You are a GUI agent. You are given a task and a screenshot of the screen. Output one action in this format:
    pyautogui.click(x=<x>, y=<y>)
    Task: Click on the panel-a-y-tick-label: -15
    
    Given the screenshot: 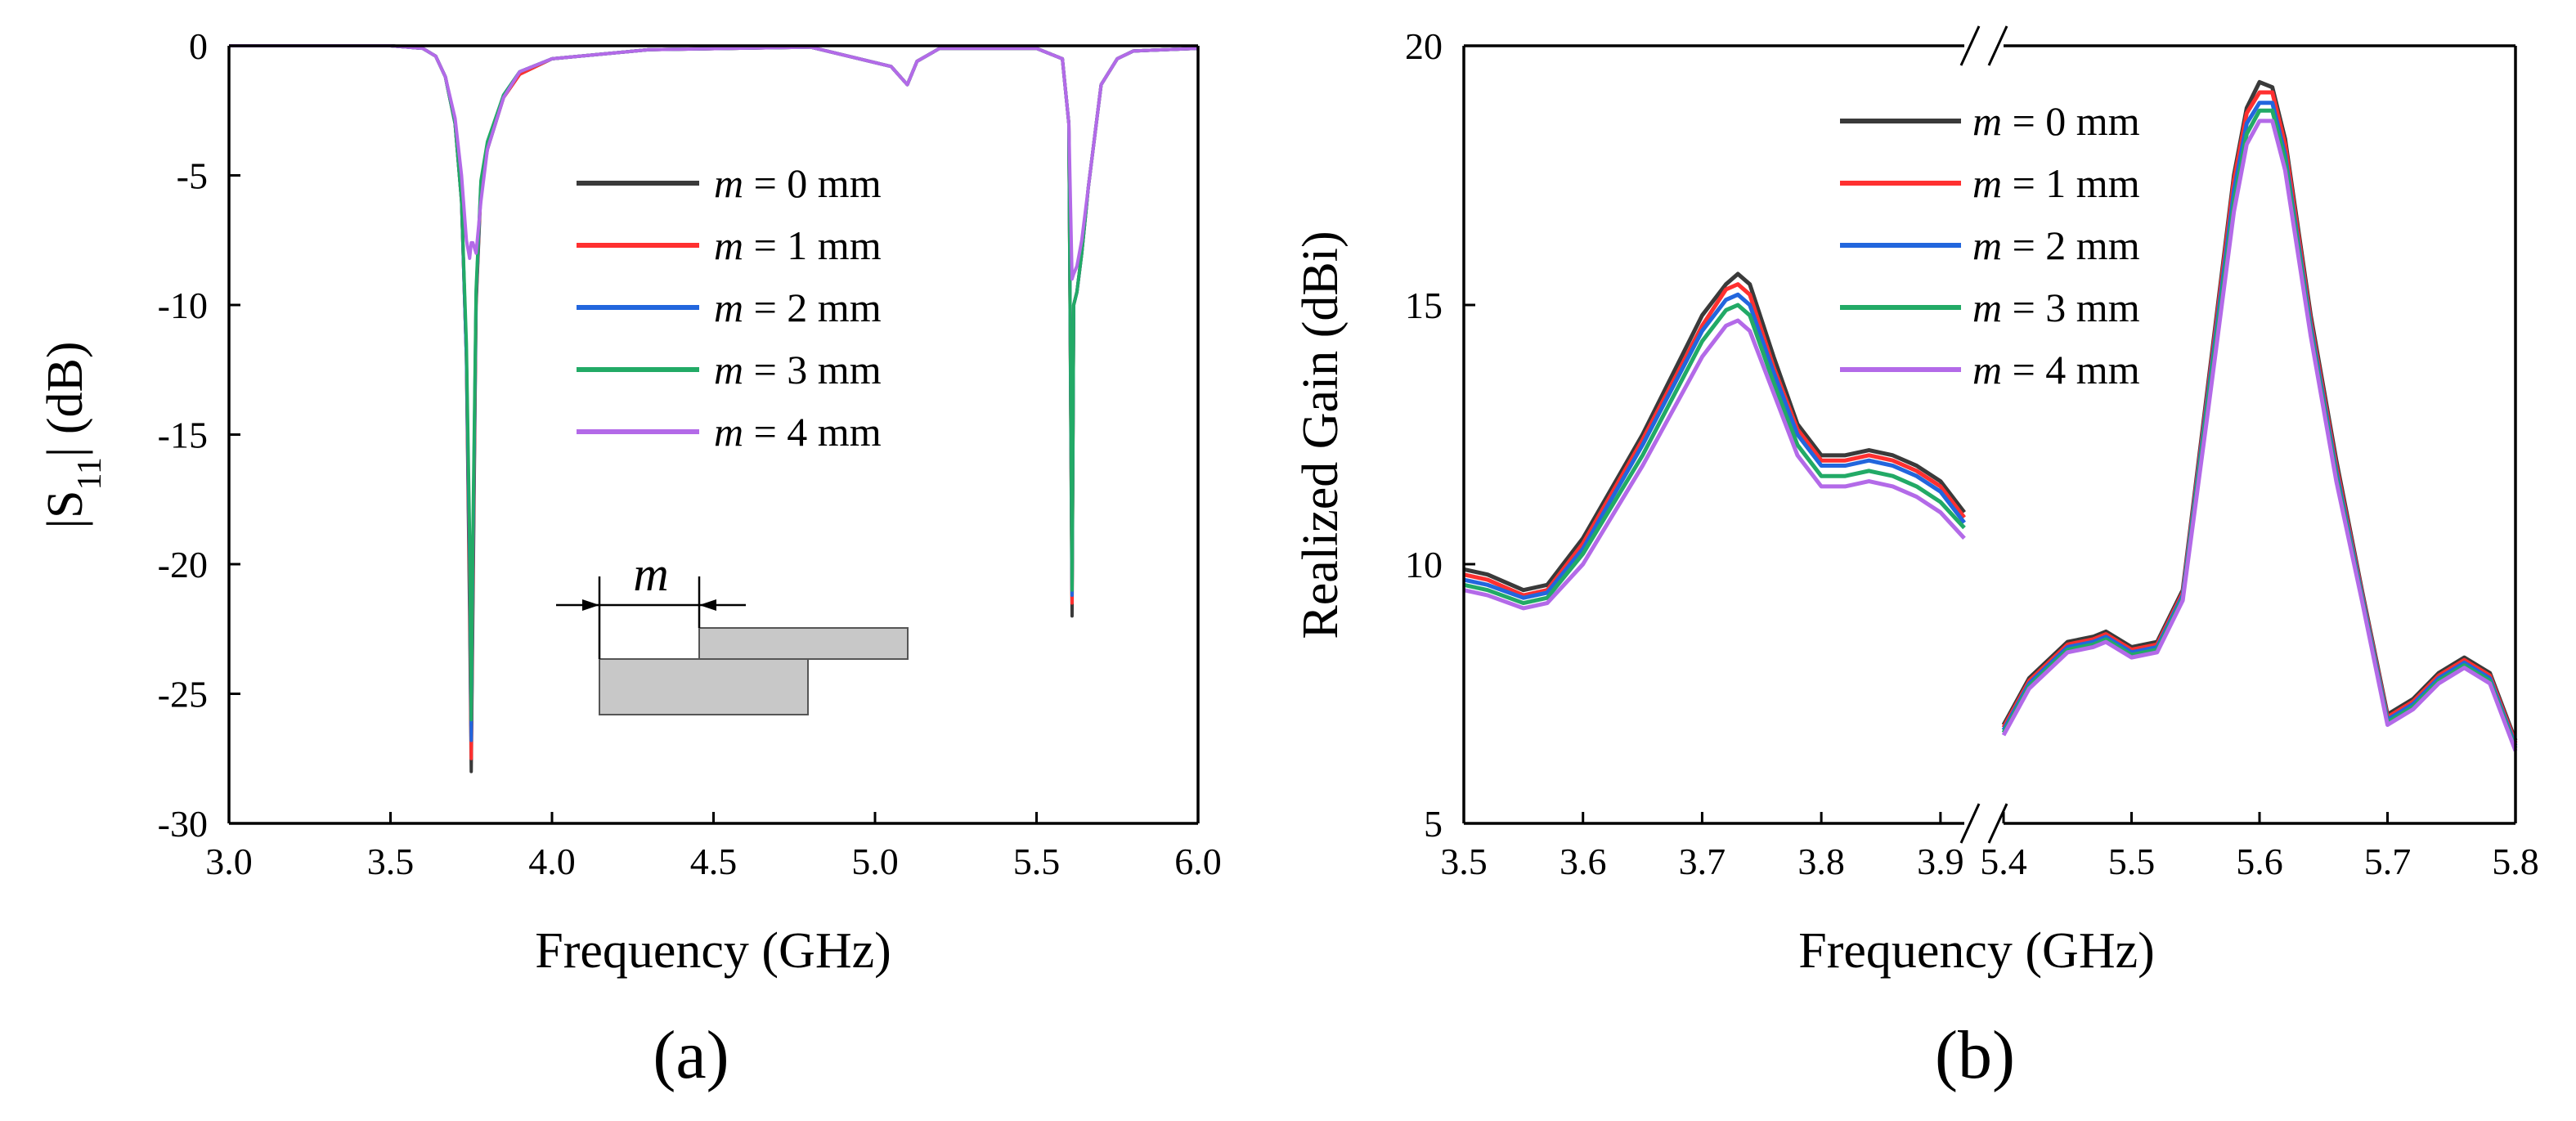 What is the action you would take?
    pyautogui.click(x=183, y=436)
    